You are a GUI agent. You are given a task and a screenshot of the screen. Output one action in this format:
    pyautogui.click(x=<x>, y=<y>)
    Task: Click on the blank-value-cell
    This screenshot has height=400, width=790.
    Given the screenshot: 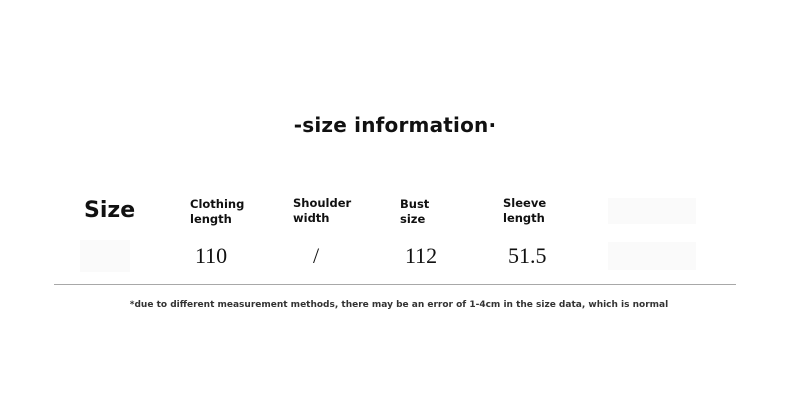 What is the action you would take?
    pyautogui.click(x=652, y=256)
    